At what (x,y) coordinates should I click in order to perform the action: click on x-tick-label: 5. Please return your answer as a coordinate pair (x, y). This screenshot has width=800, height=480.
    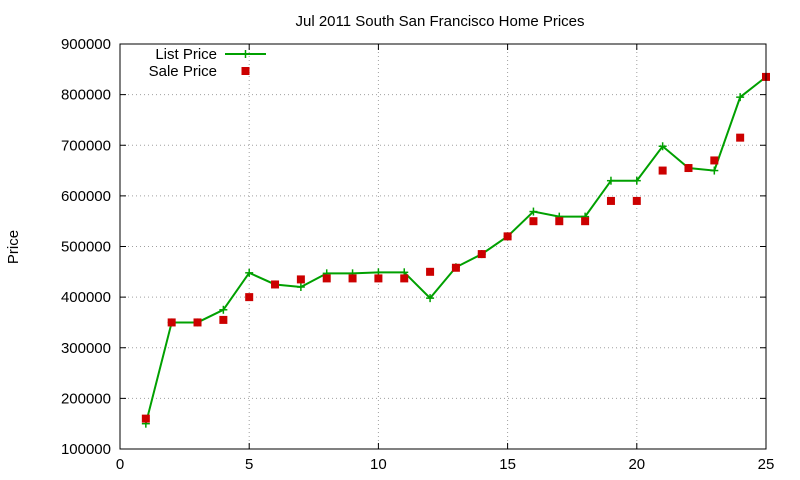
    Looking at the image, I should click on (249, 464).